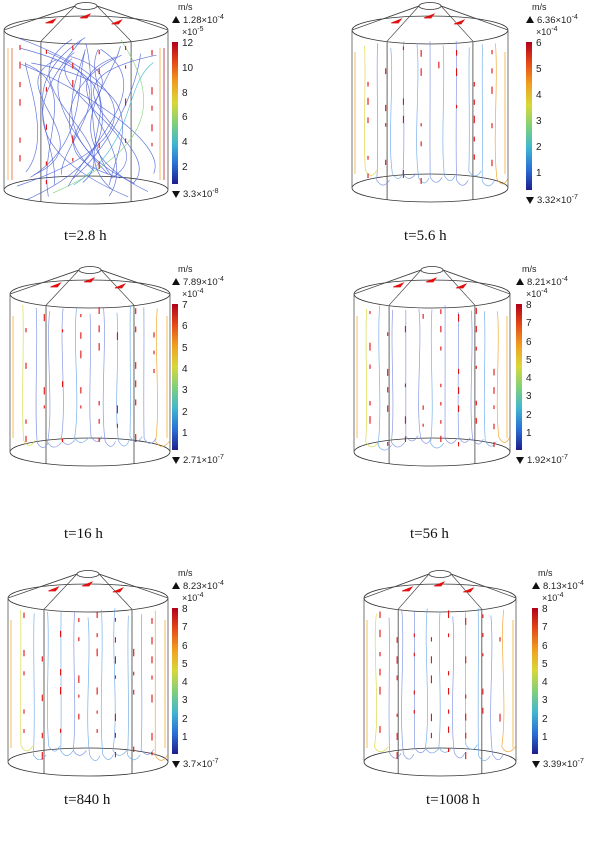 This screenshot has height=842, width=600. Describe the element at coordinates (529, 360) in the screenshot. I see `colorbar-tick-label: 5` at that location.